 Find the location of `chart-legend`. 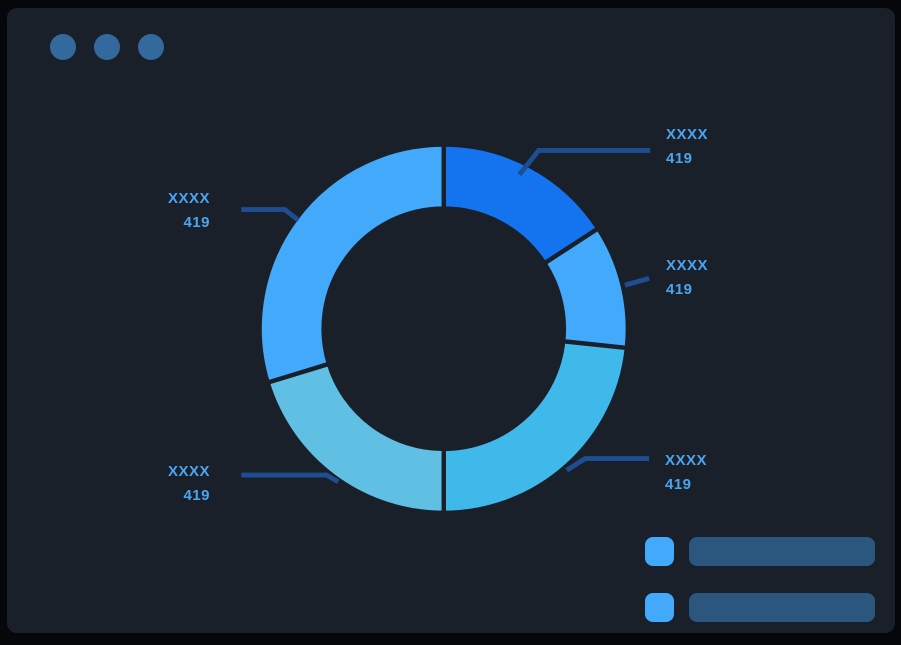

chart-legend is located at coordinates (760, 585).